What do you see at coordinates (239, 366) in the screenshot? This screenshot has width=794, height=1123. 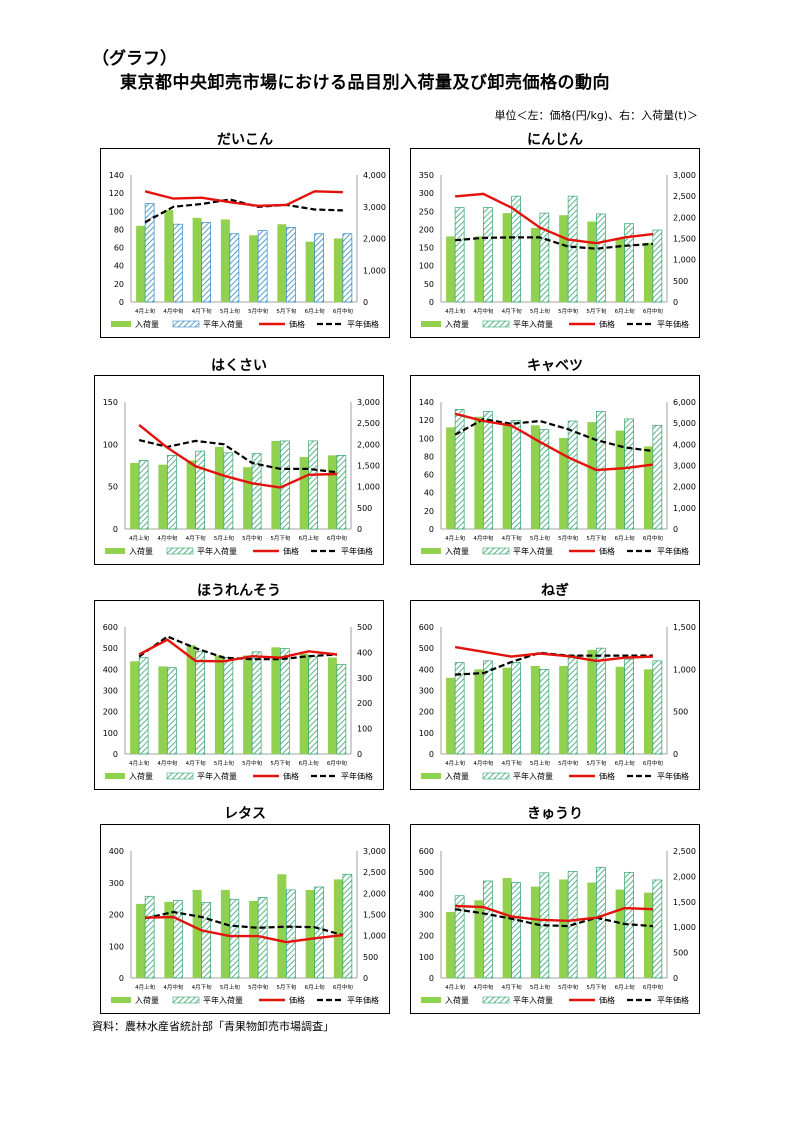 I see `chart-title-hakusai: はくさい` at bounding box center [239, 366].